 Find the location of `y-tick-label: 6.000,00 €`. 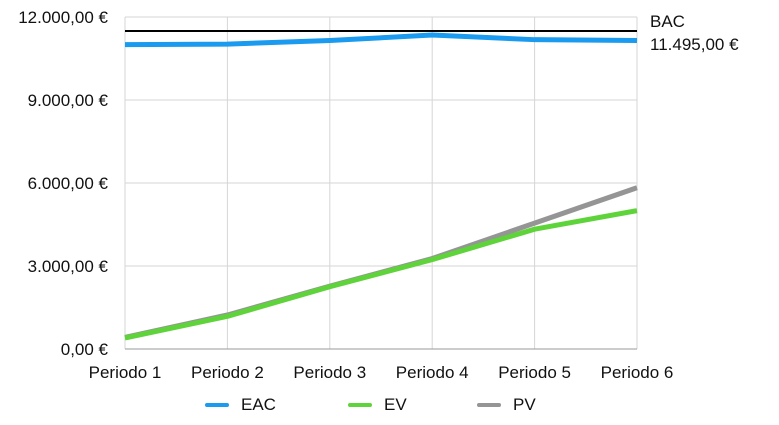

y-tick-label: 6.000,00 € is located at coordinates (68, 183).